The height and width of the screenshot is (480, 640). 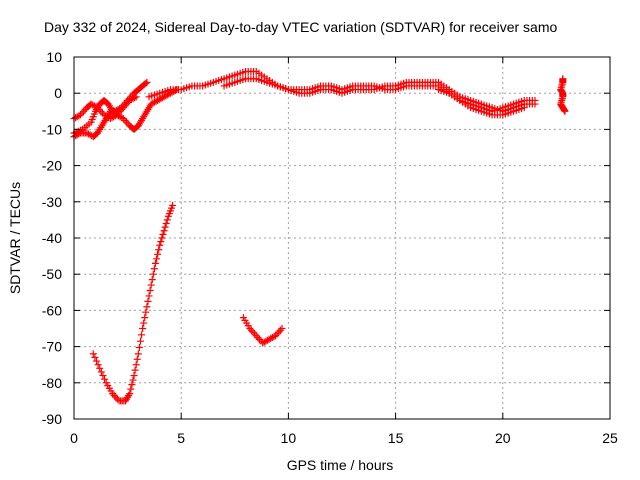 What do you see at coordinates (503, 438) in the screenshot?
I see `x-tick-label: 20` at bounding box center [503, 438].